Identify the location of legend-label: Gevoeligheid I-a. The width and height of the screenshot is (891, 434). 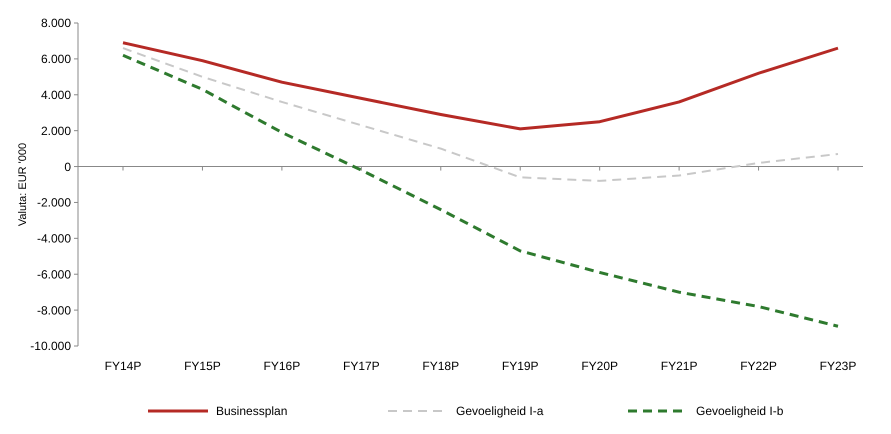
(500, 411).